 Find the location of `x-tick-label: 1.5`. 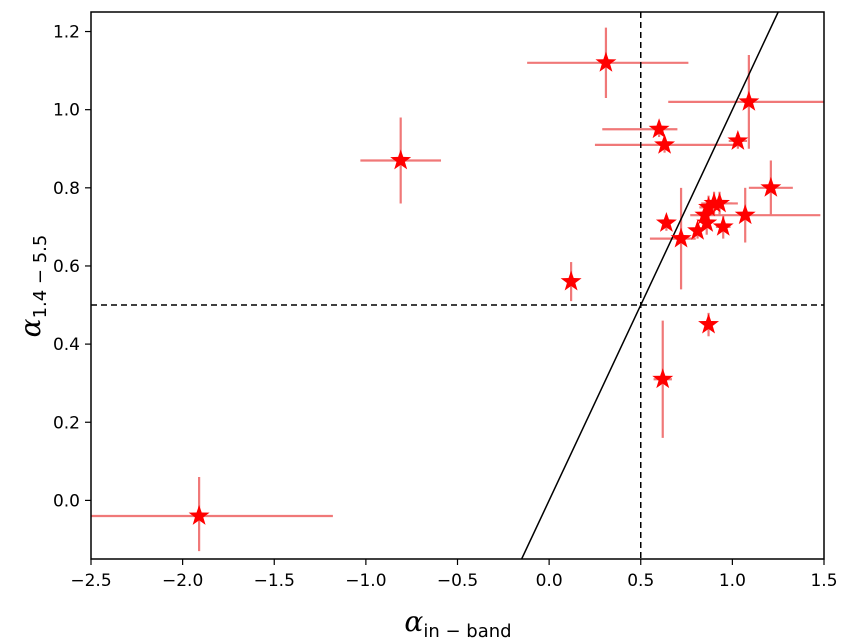

x-tick-label: 1.5 is located at coordinates (823, 581).